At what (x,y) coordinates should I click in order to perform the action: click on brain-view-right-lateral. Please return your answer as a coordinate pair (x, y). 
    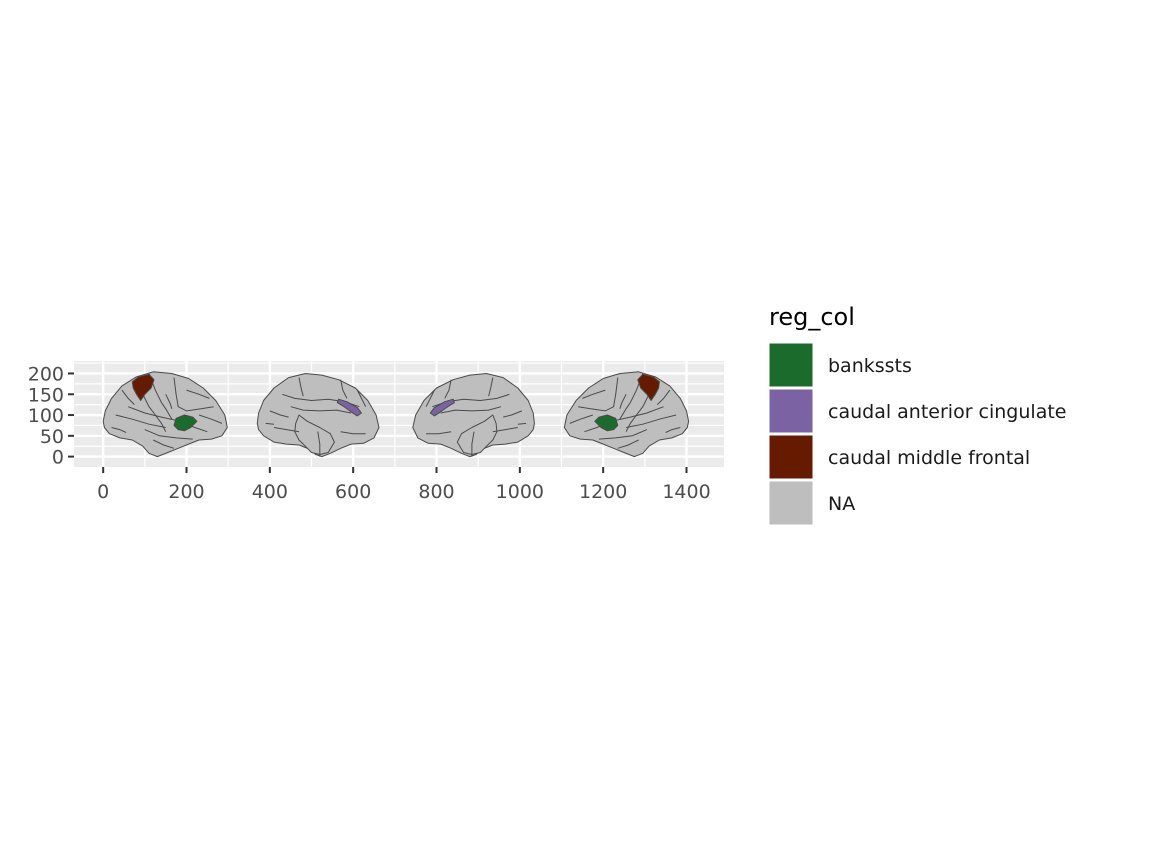
    Looking at the image, I should click on (626, 414).